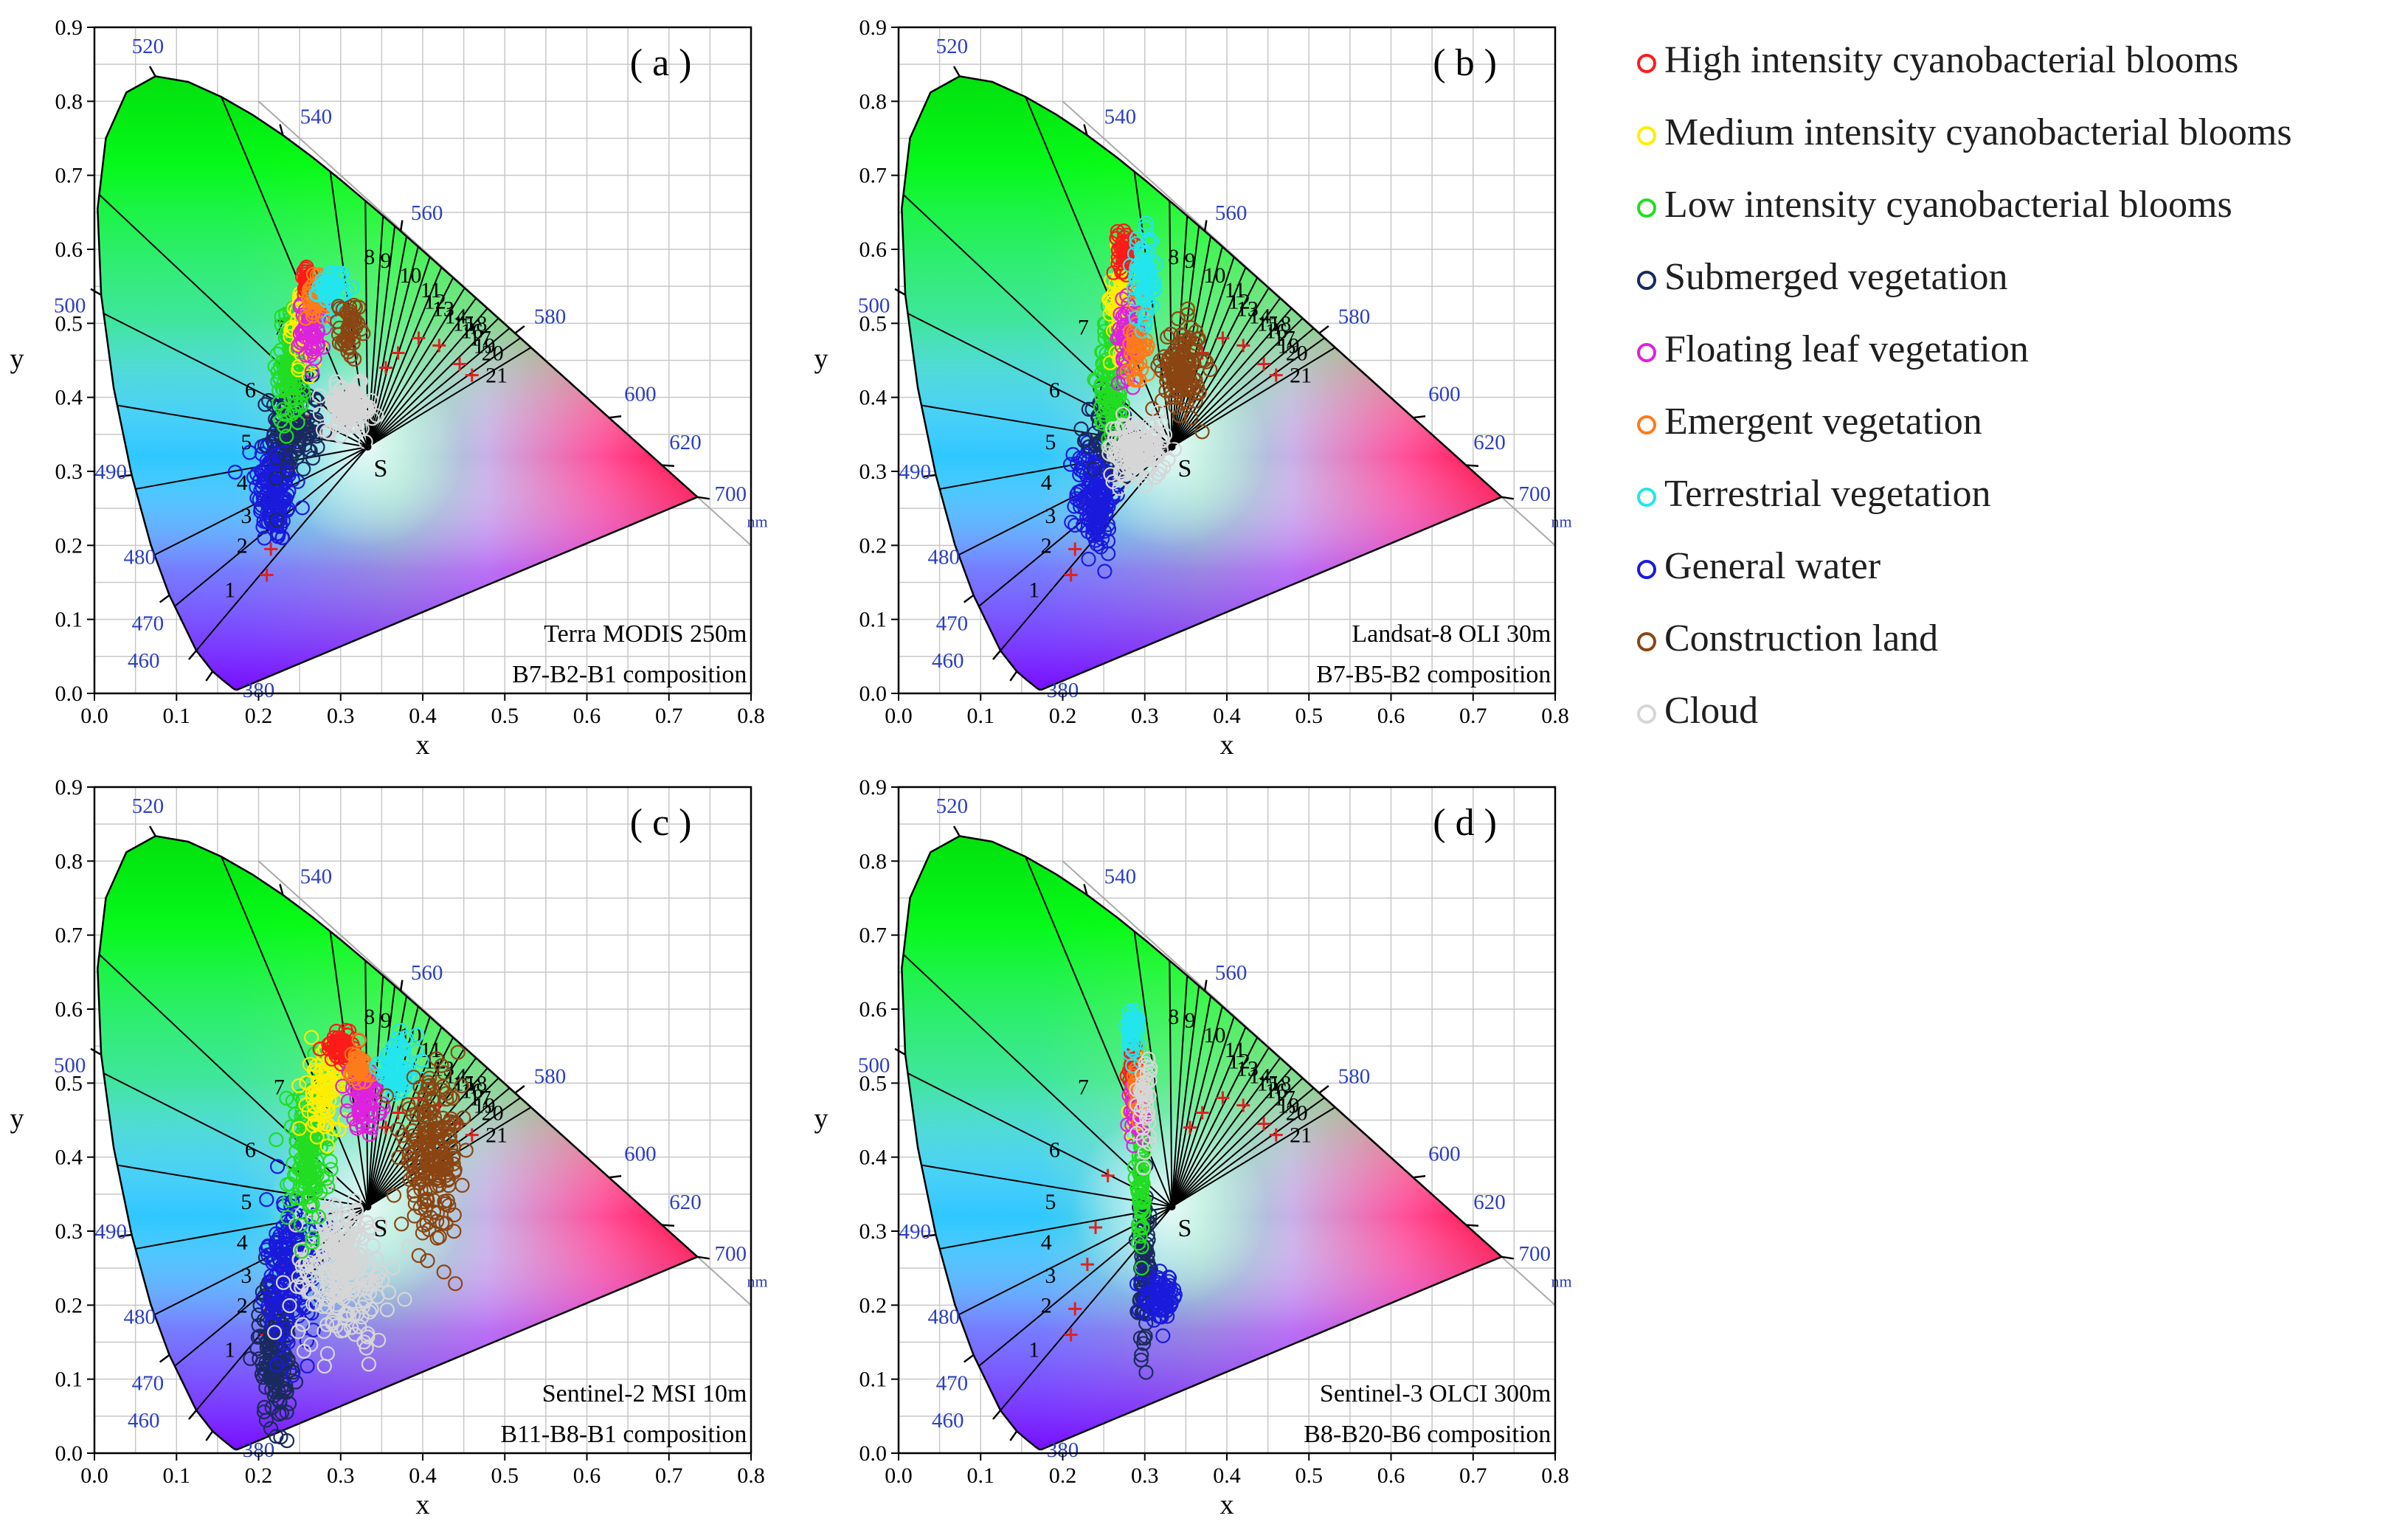 The width and height of the screenshot is (2408, 1538). What do you see at coordinates (751, 1475) in the screenshot?
I see `x-tick-label: 0.8` at bounding box center [751, 1475].